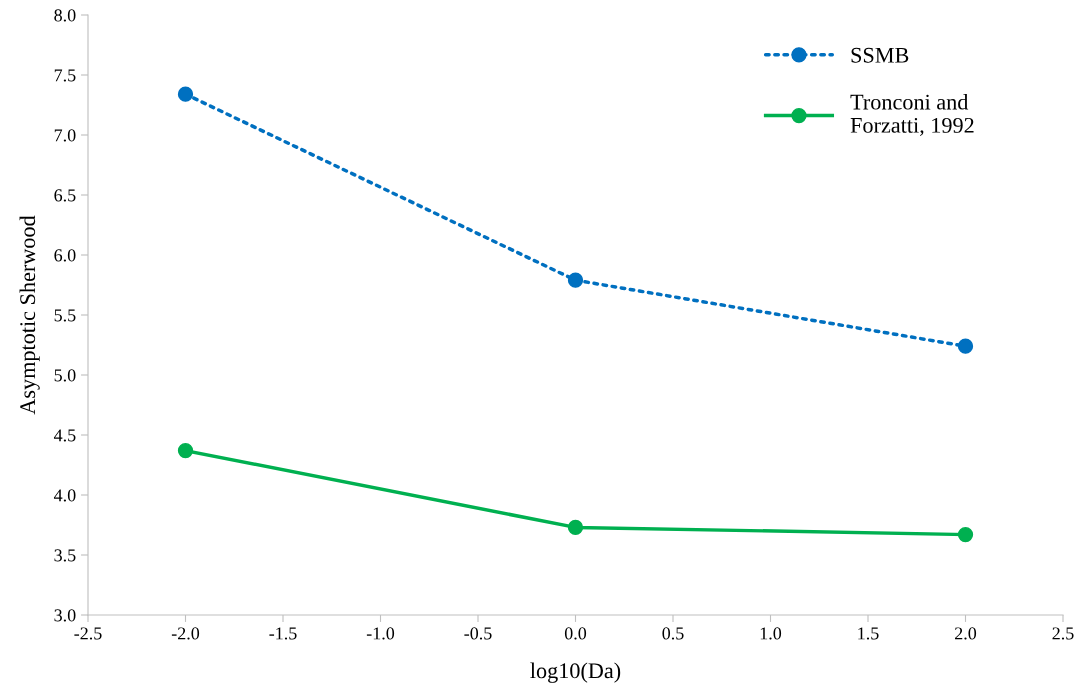 This screenshot has height=693, width=1080. What do you see at coordinates (65, 255) in the screenshot?
I see `y-tick-label: 6.0` at bounding box center [65, 255].